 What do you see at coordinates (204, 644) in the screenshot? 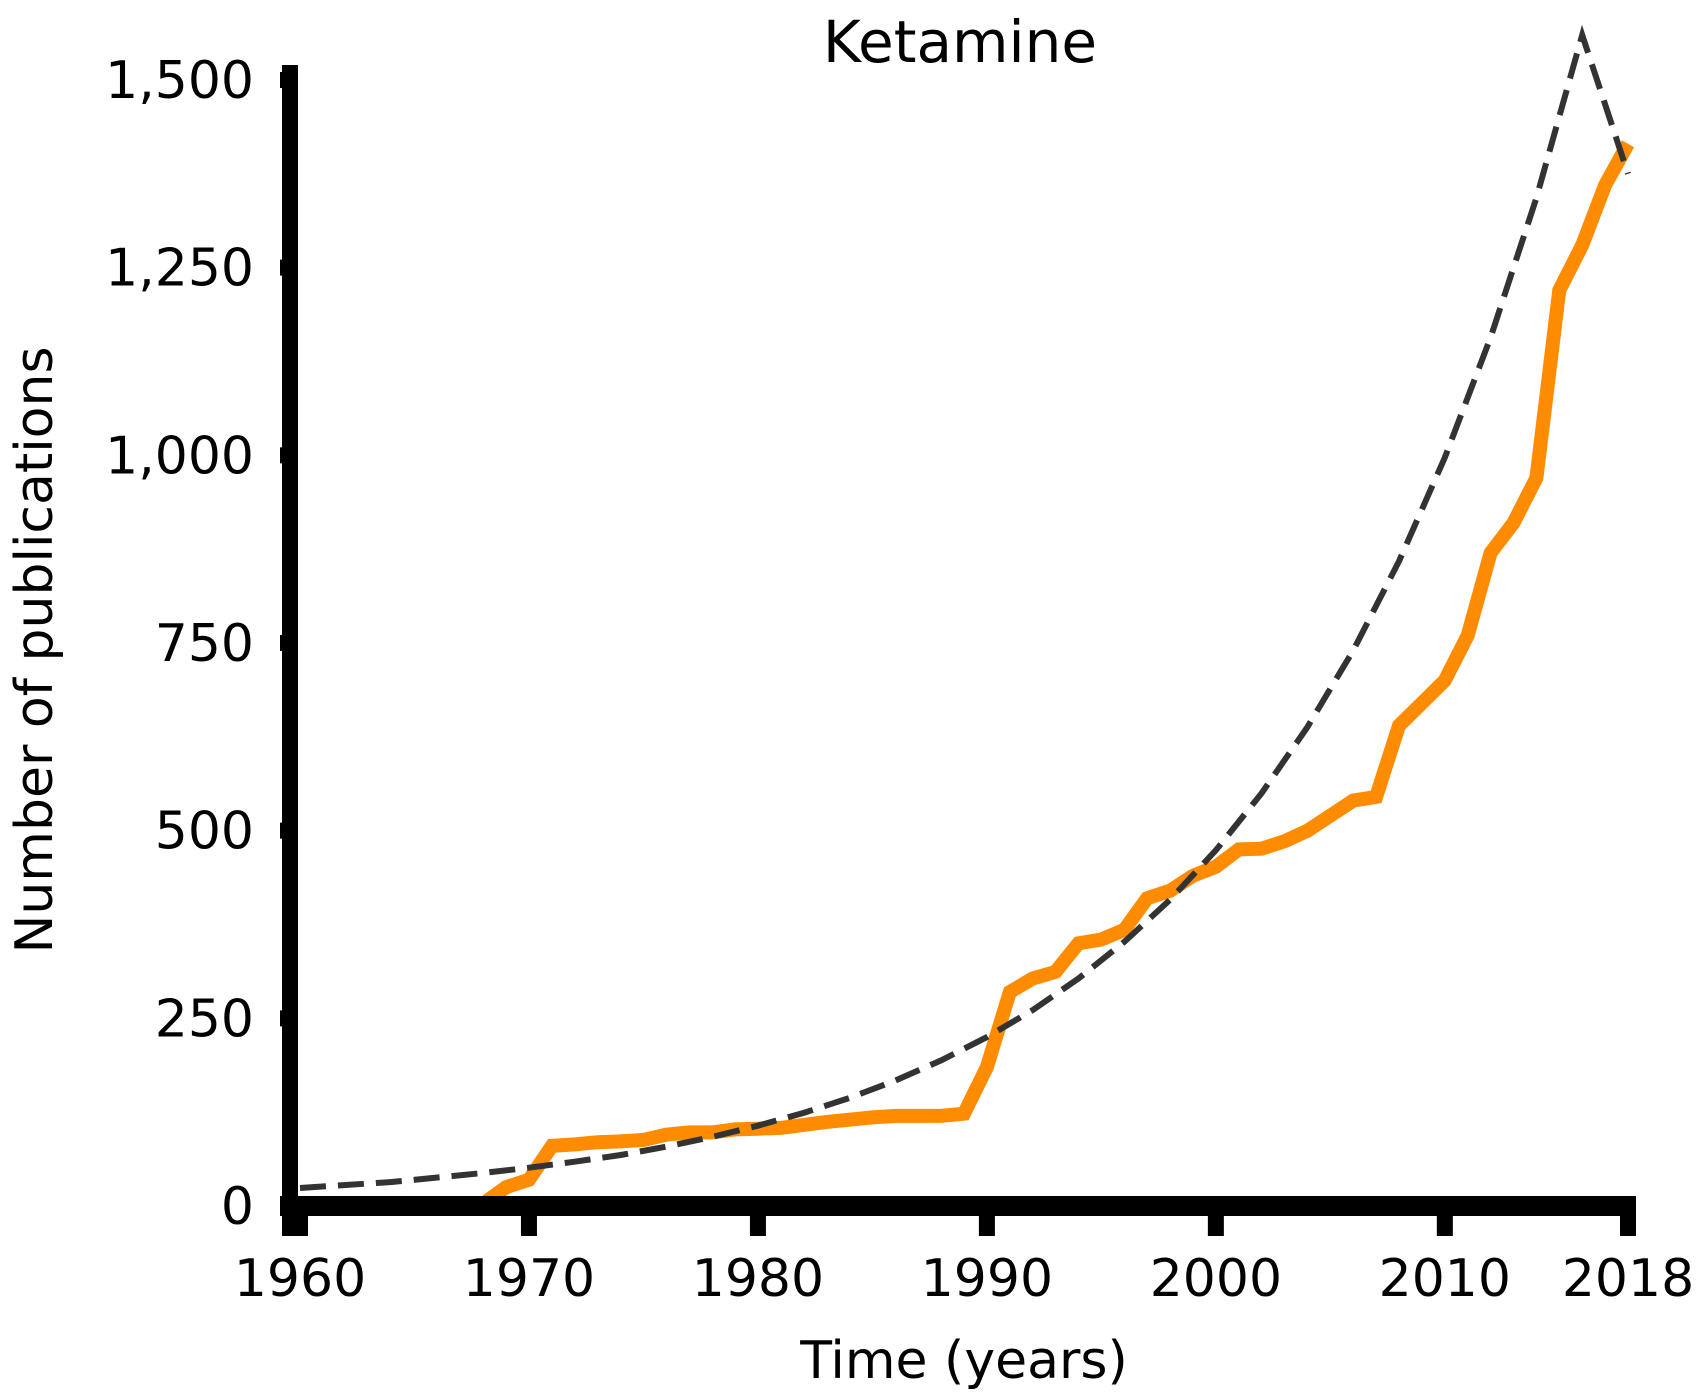
I see `y-tick-label: 750` at bounding box center [204, 644].